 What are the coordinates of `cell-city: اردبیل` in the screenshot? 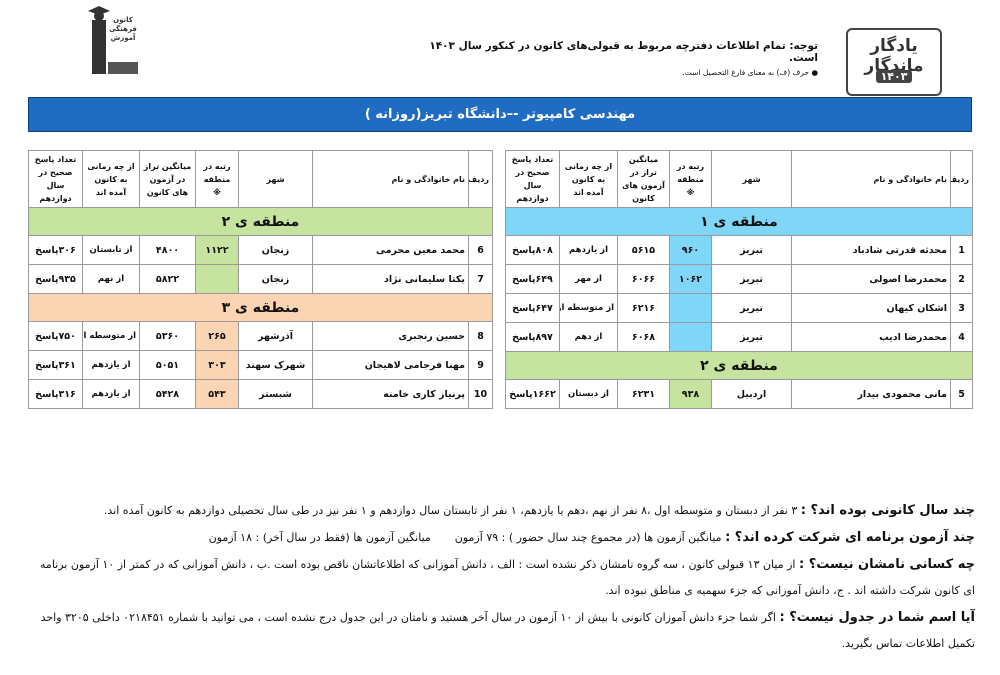 It's located at (751, 394).